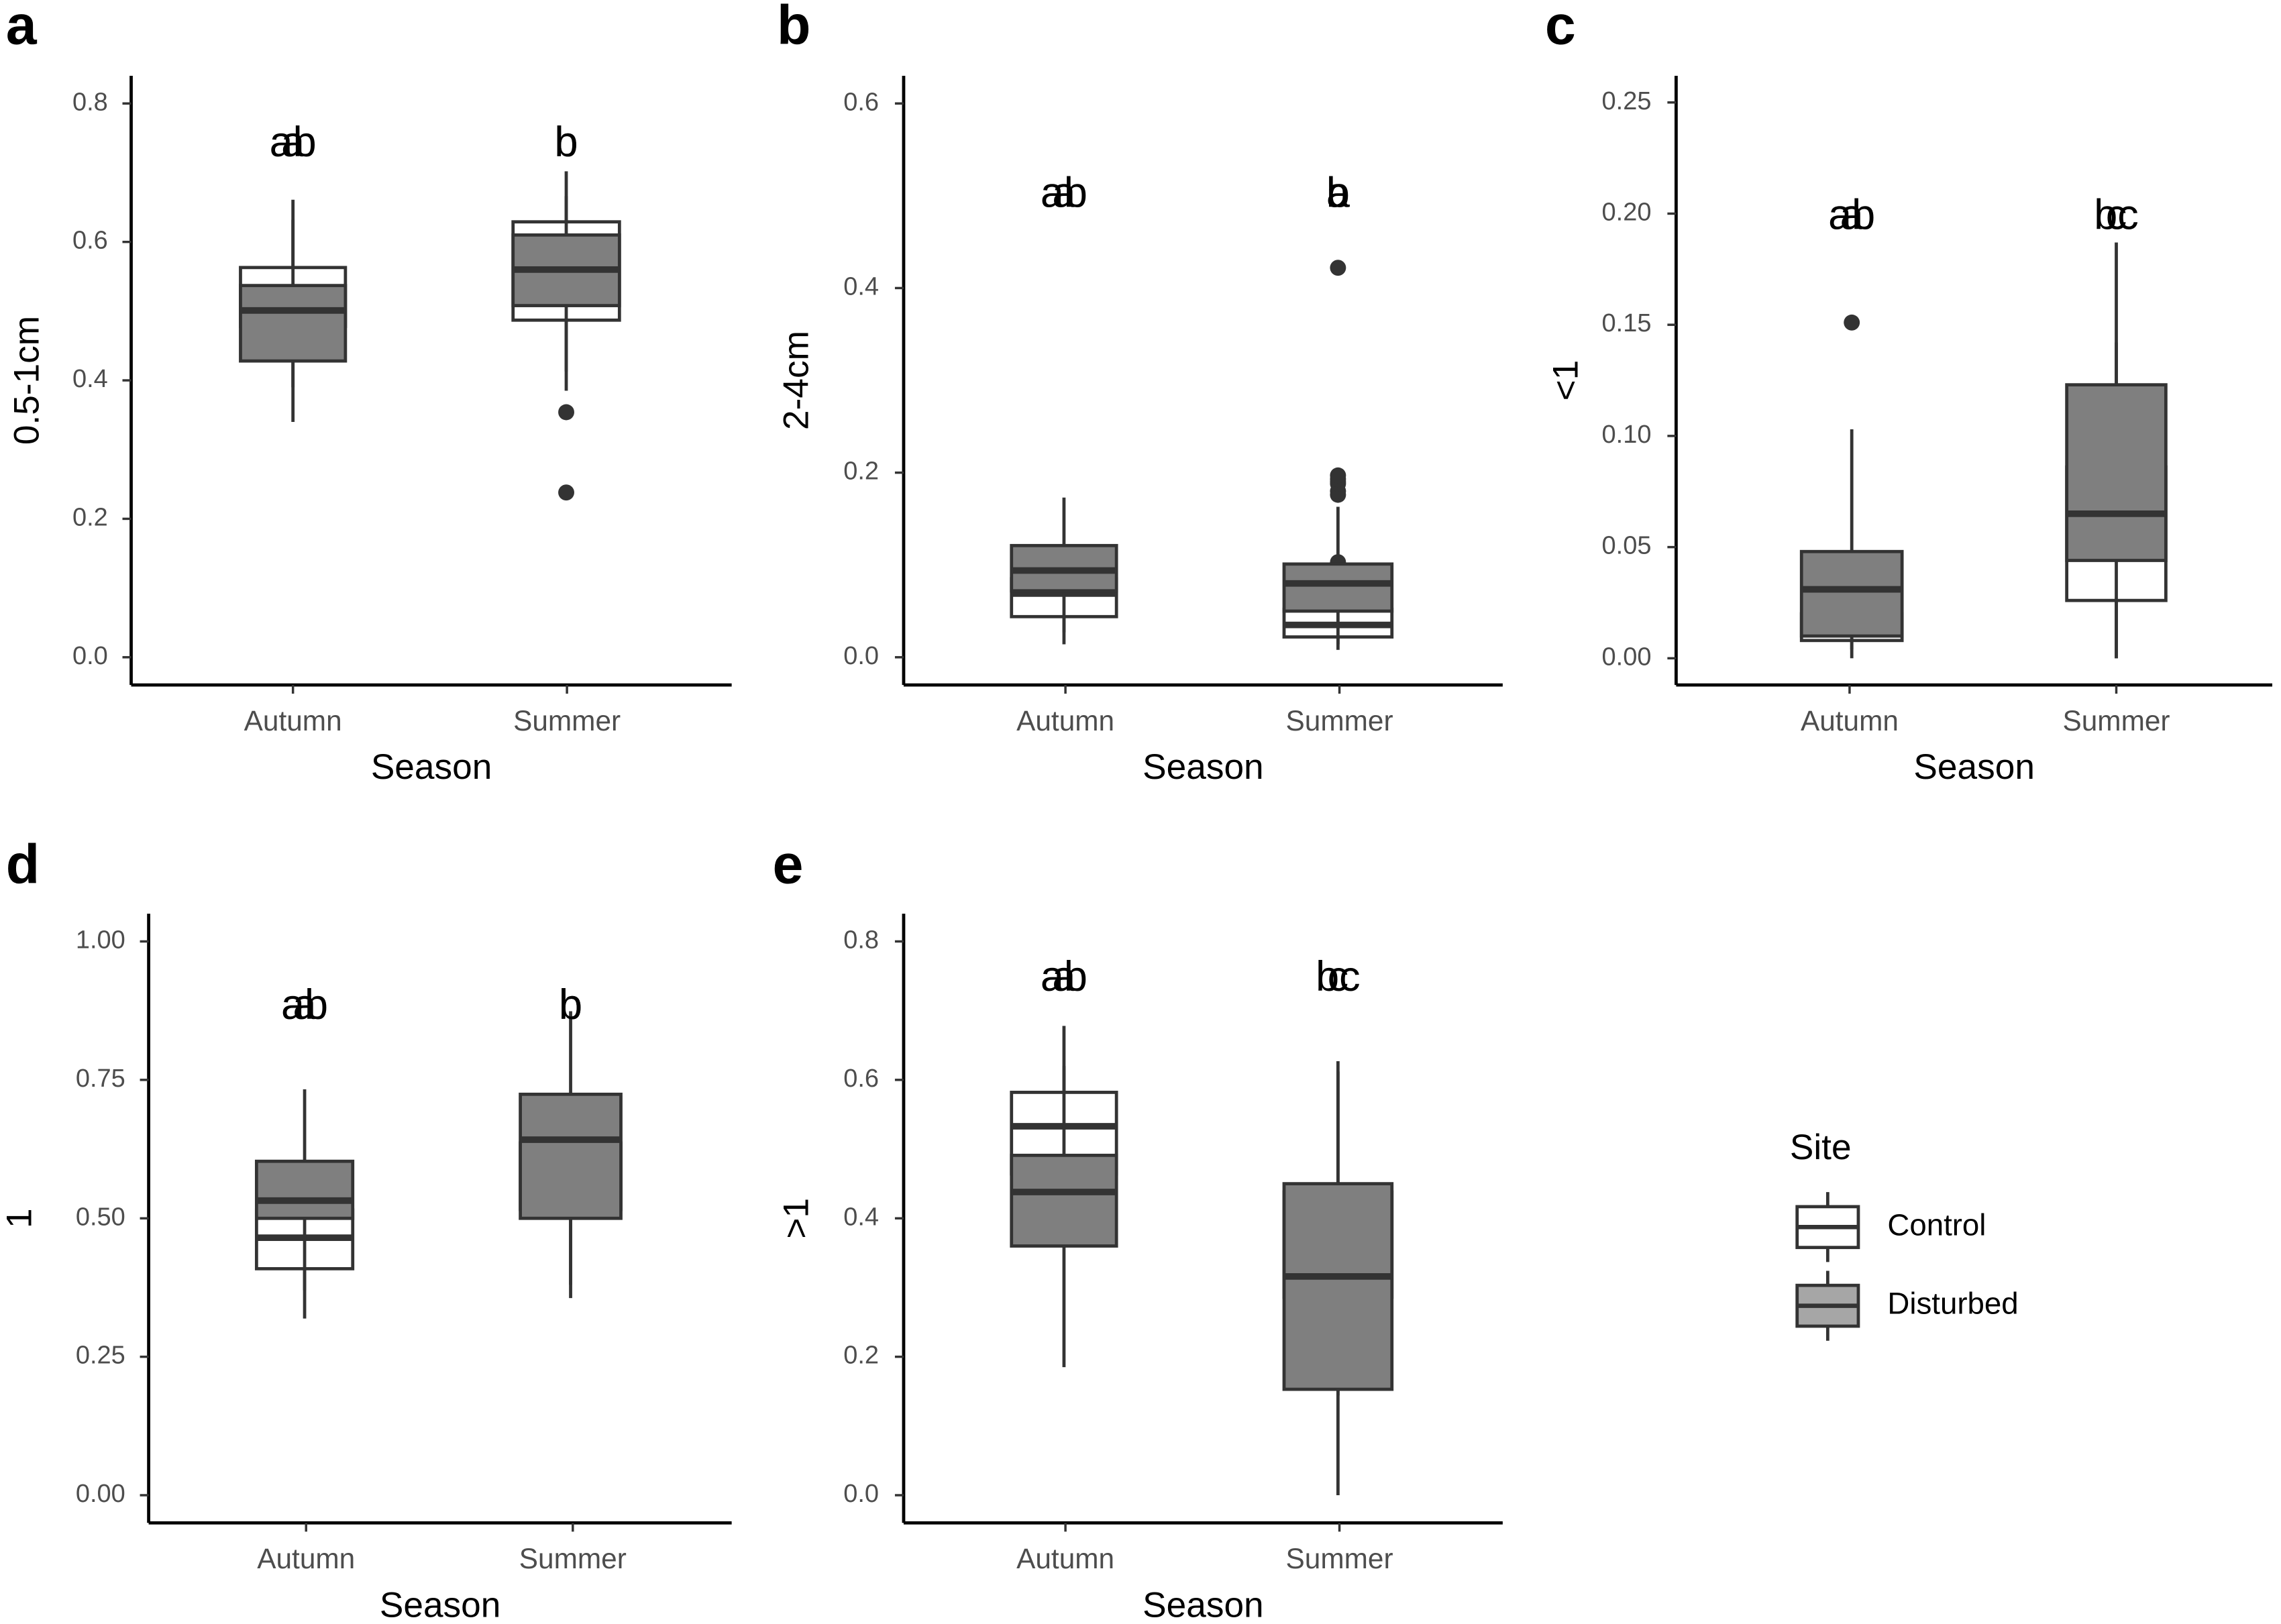 The image size is (2281, 1624). Describe the element at coordinates (793, 28) in the screenshot. I see `panel-label: b` at that location.